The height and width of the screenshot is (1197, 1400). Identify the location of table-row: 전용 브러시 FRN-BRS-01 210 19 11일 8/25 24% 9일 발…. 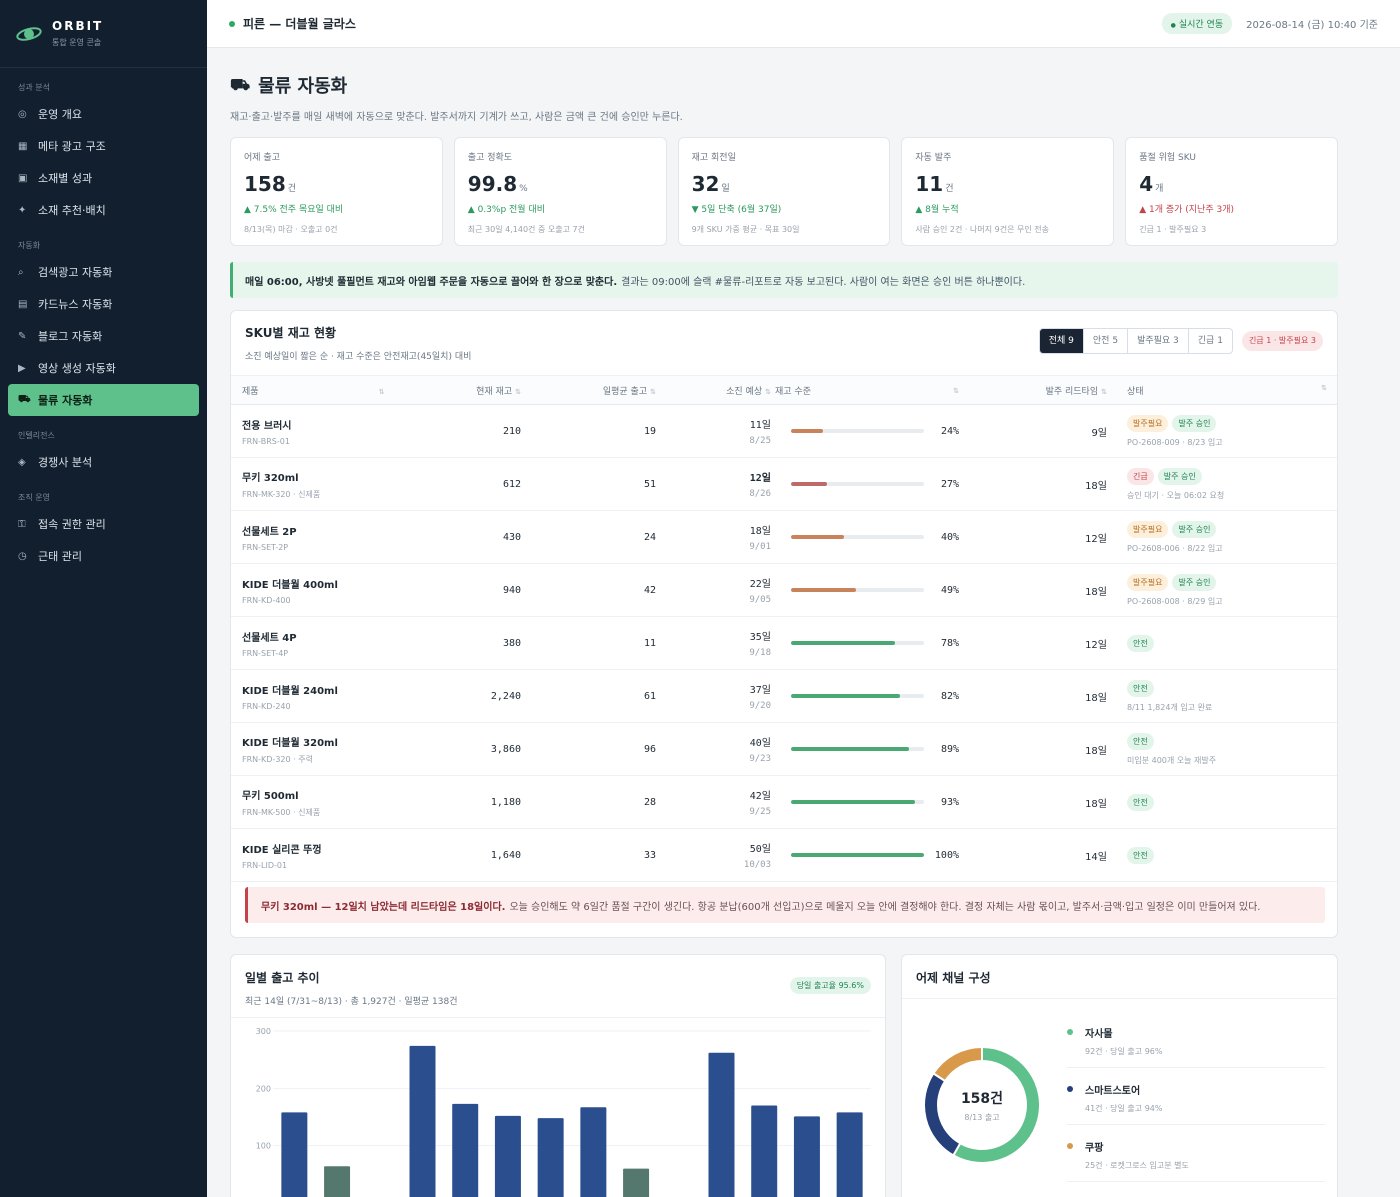
(784, 431).